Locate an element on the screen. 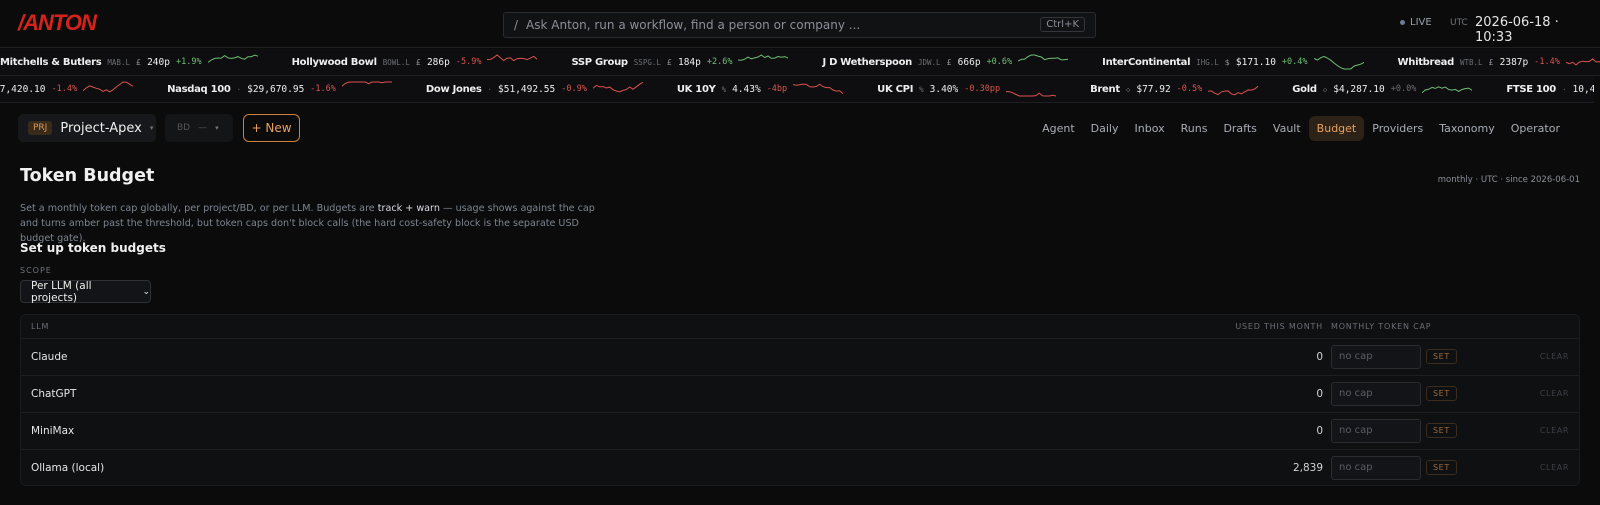  table-row: Claude 0 no cap SET CLEAR is located at coordinates (800, 357).